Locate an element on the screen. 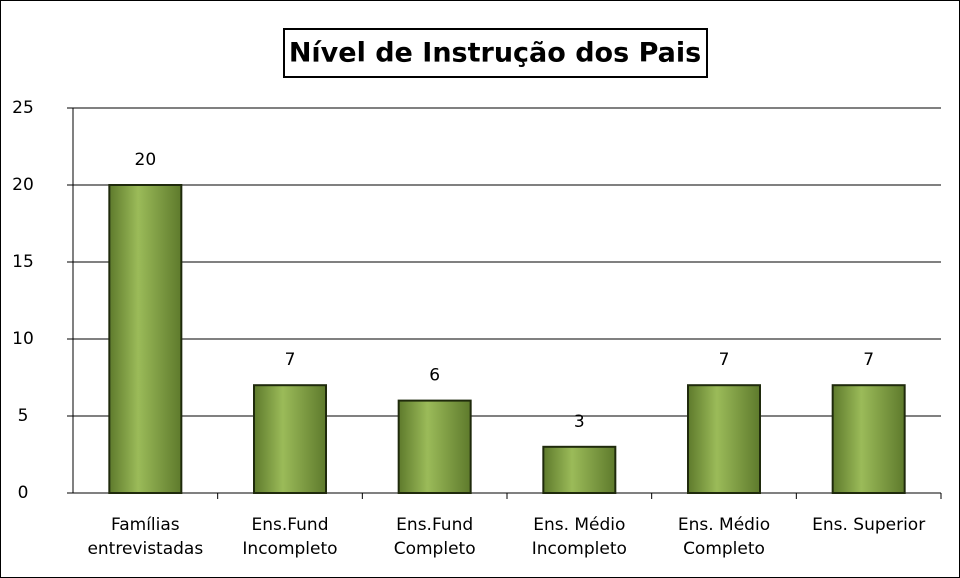 This screenshot has width=960, height=578. x-tick-label: Ens. Médio Completo is located at coordinates (724, 537).